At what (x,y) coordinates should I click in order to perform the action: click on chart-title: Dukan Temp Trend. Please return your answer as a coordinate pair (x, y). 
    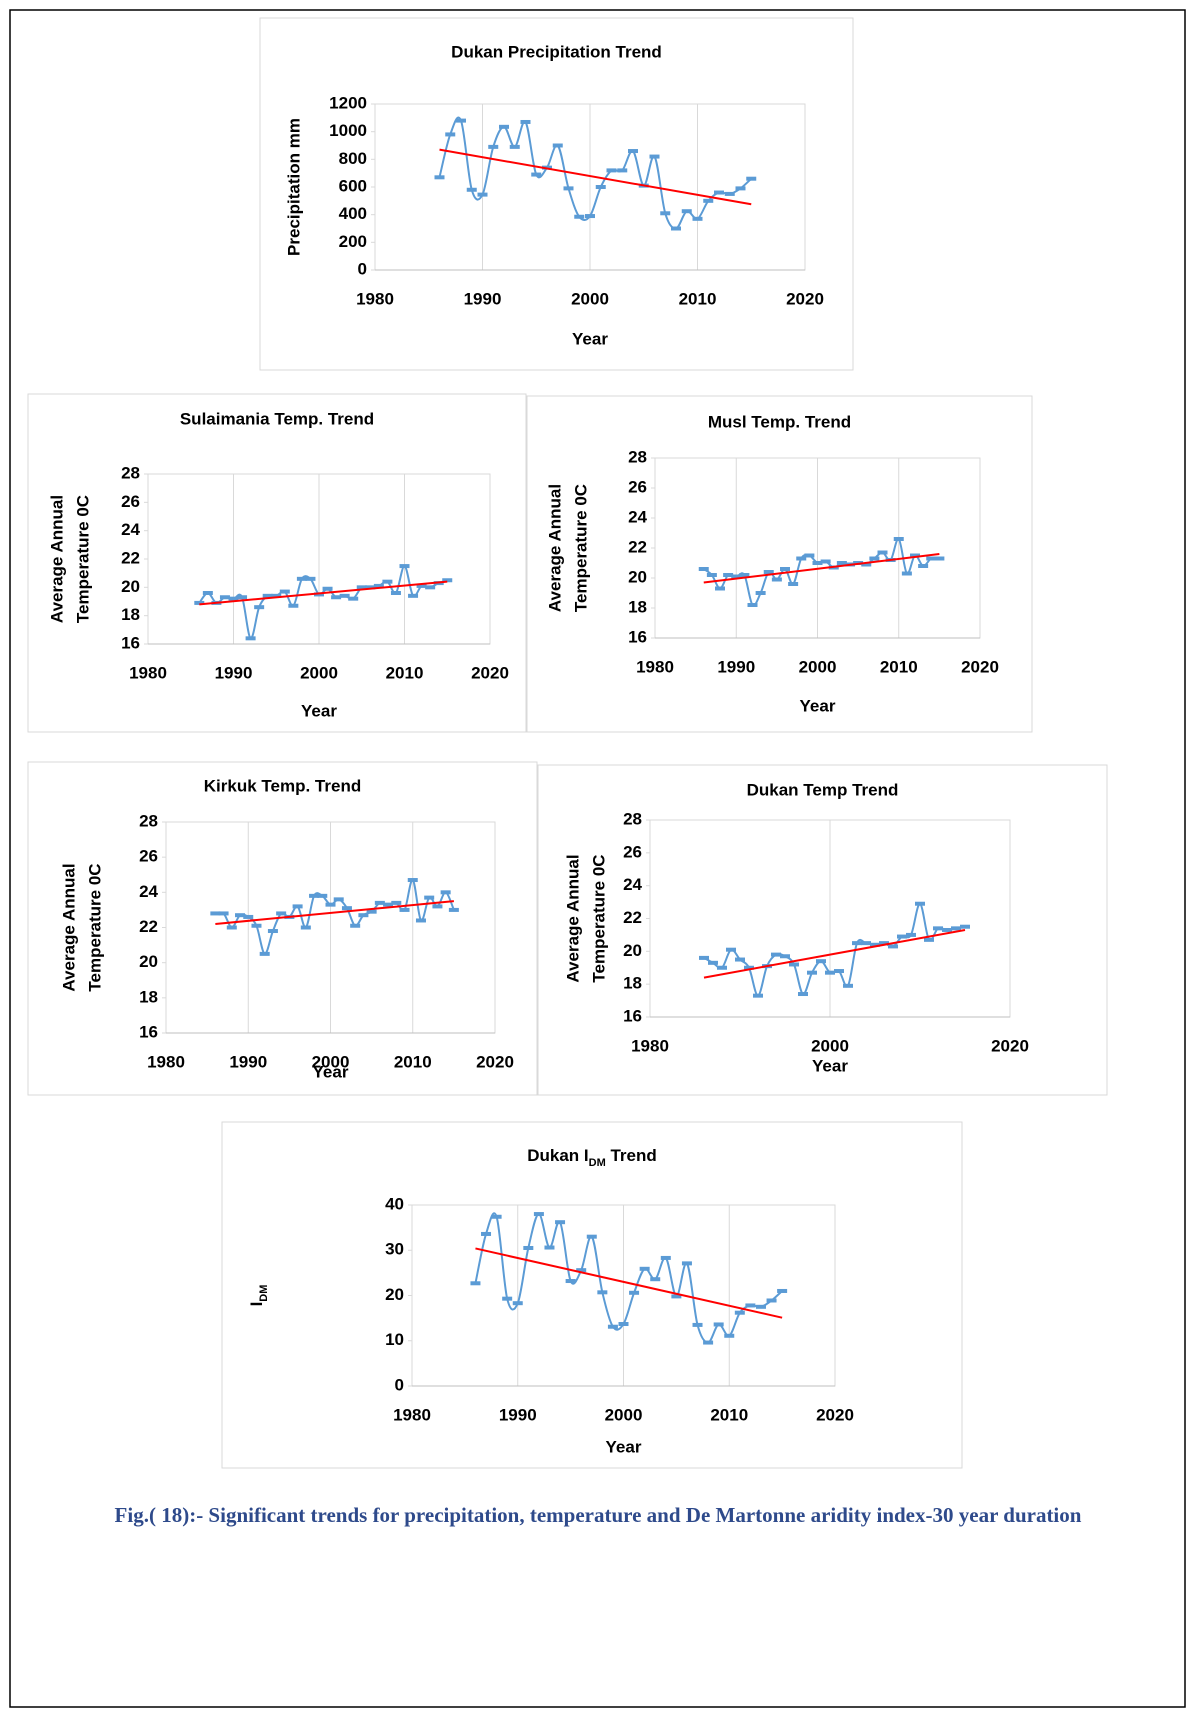
    Looking at the image, I should click on (823, 789).